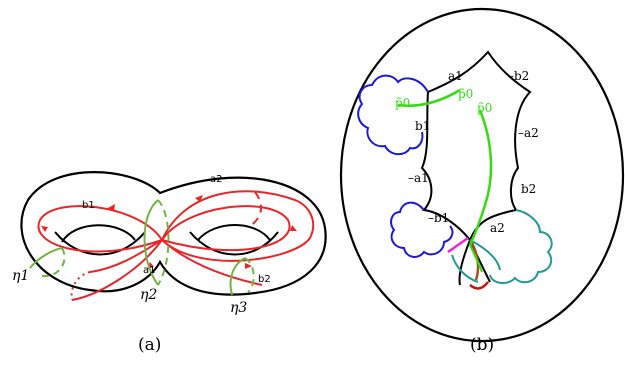 The height and width of the screenshot is (365, 625). What do you see at coordinates (216, 179) in the screenshot?
I see `label-a2: a2` at bounding box center [216, 179].